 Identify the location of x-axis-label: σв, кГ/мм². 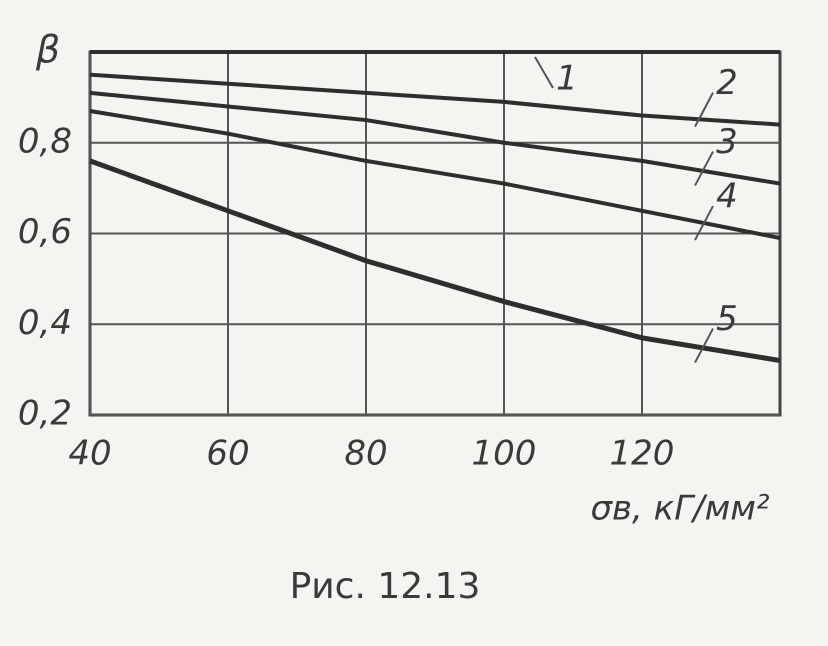
(679, 509).